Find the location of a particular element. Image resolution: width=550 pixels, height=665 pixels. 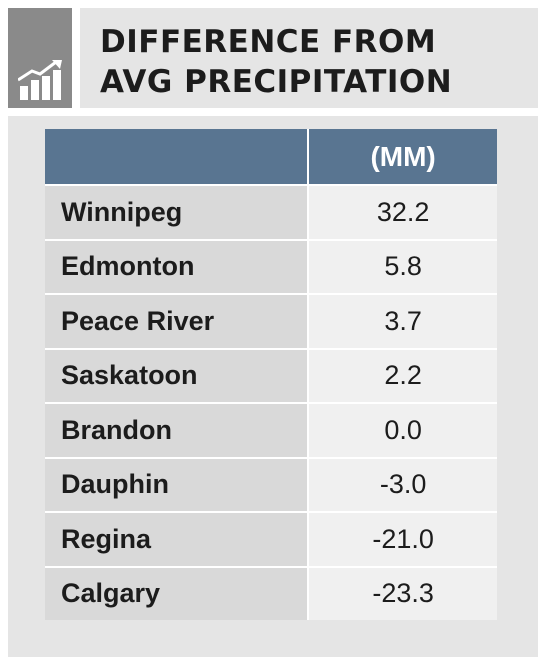

header-city-cell is located at coordinates (176, 156).